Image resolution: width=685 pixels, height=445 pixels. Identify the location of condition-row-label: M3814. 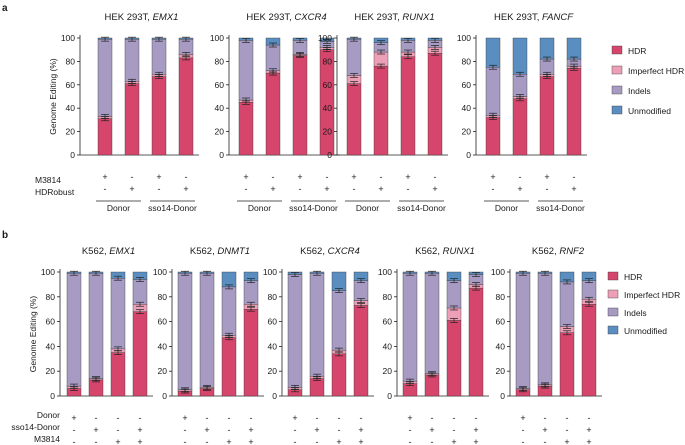
(48, 180).